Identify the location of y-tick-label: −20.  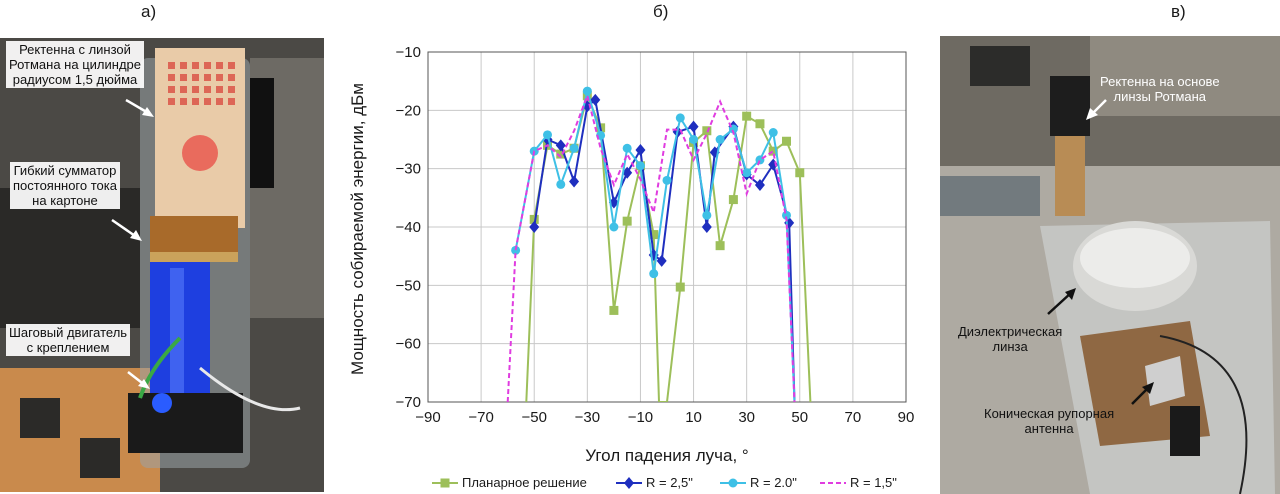
(408, 110).